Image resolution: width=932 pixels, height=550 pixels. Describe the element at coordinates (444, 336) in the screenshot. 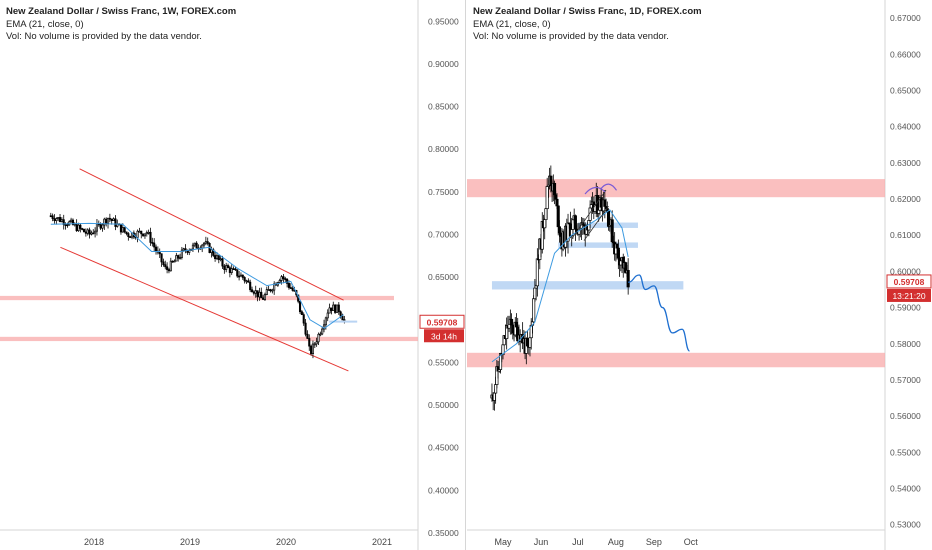

I see `weekly-countdown-text: 3d 14h` at that location.